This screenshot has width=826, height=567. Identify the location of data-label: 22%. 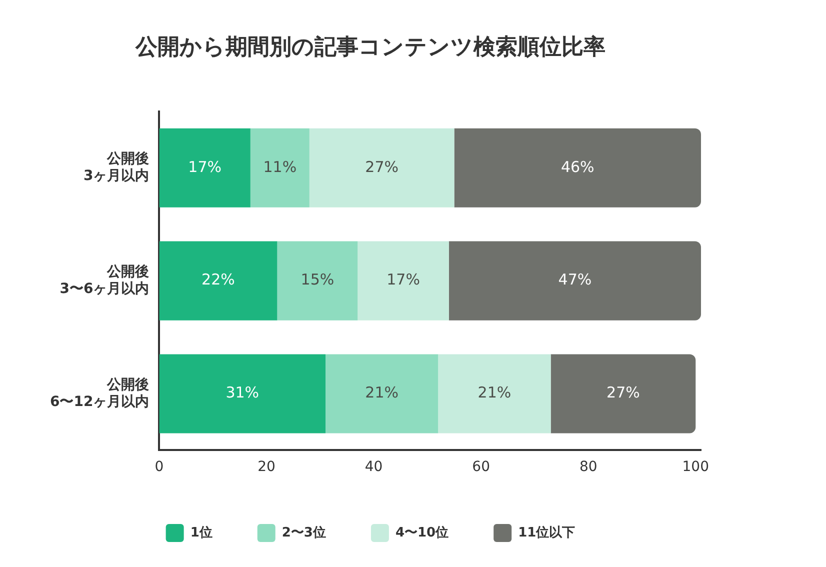
(218, 279).